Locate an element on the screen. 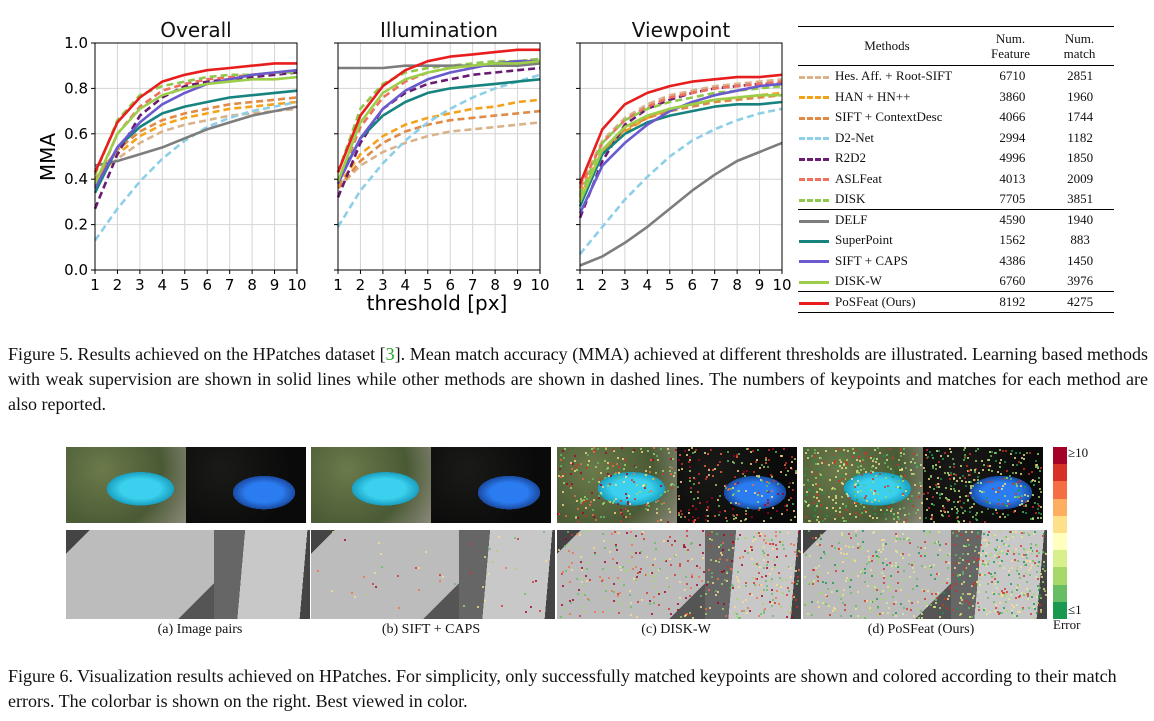 This screenshot has height=721, width=1154. legend-swatch is located at coordinates (814, 200).